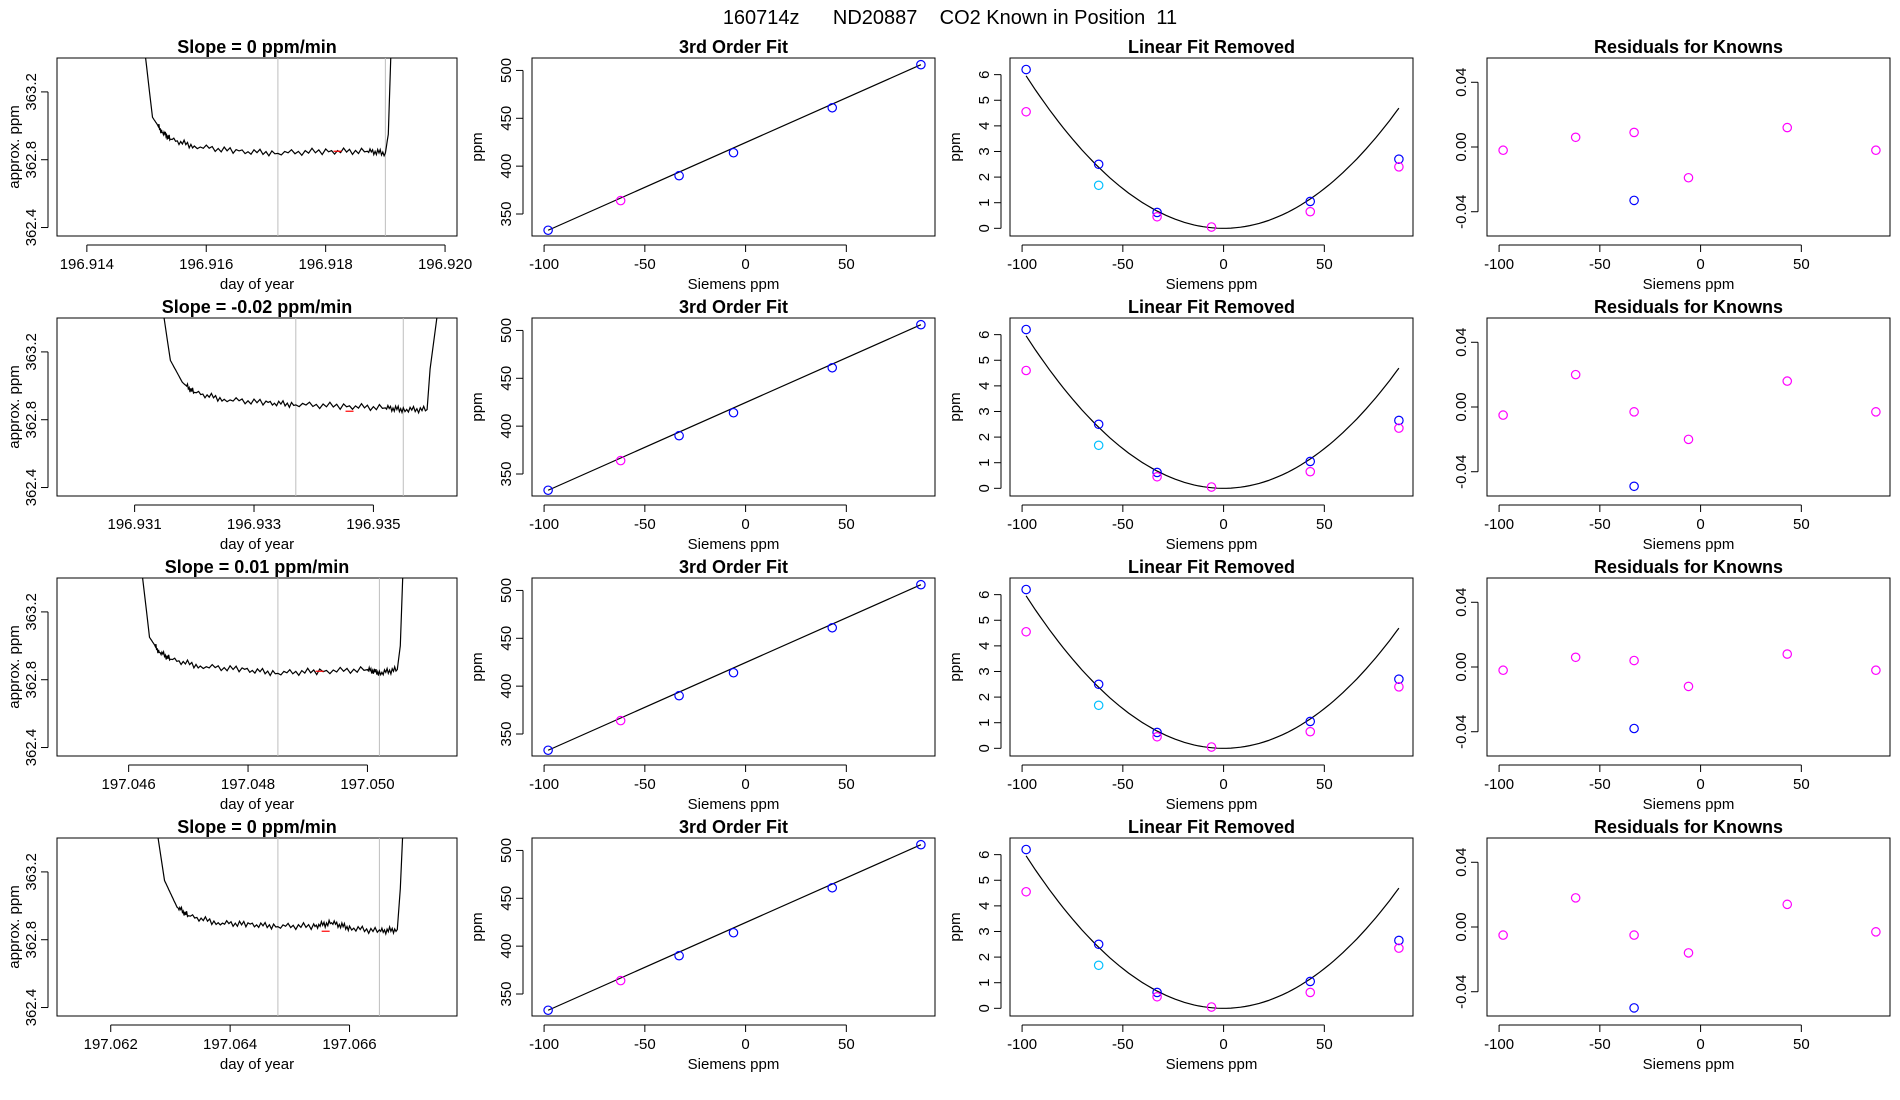 Image resolution: width=1900 pixels, height=1100 pixels. Describe the element at coordinates (111, 1044) in the screenshot. I see `x-tick-label: 197.062` at that location.